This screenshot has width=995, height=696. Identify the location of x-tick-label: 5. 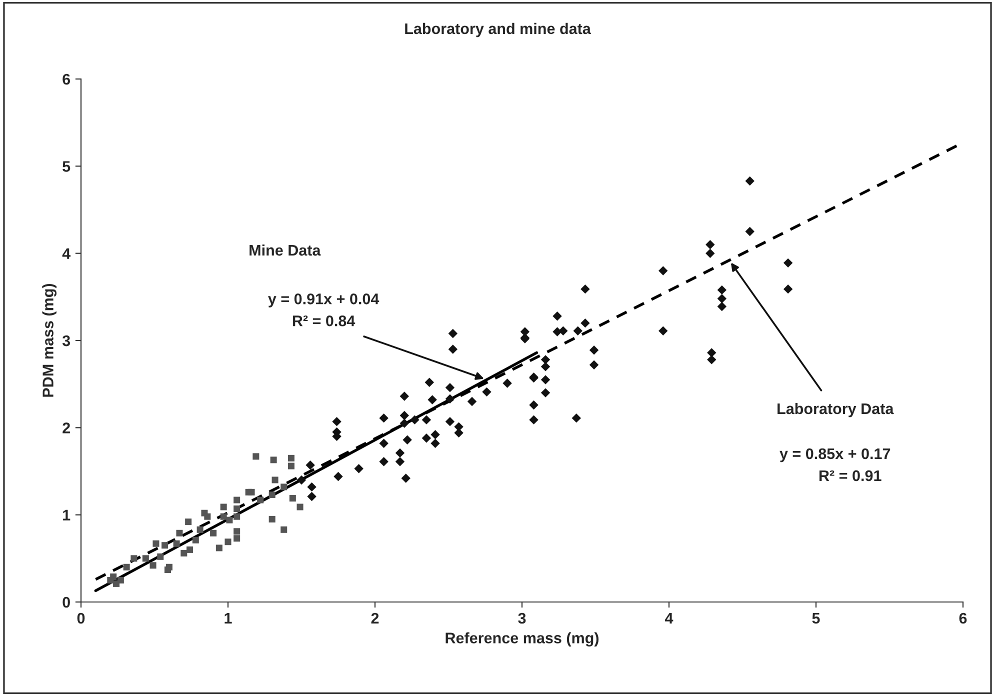
(816, 618).